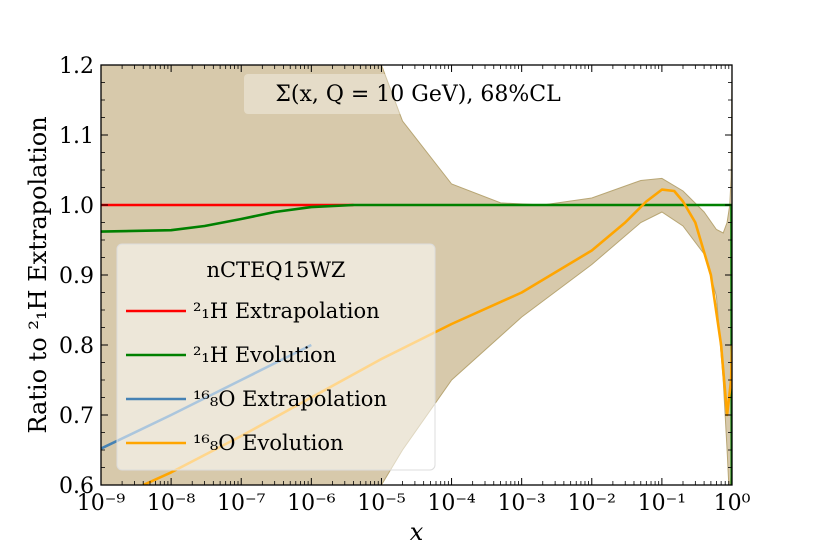  What do you see at coordinates (76, 136) in the screenshot?
I see `y-tick-label: 1.1` at bounding box center [76, 136].